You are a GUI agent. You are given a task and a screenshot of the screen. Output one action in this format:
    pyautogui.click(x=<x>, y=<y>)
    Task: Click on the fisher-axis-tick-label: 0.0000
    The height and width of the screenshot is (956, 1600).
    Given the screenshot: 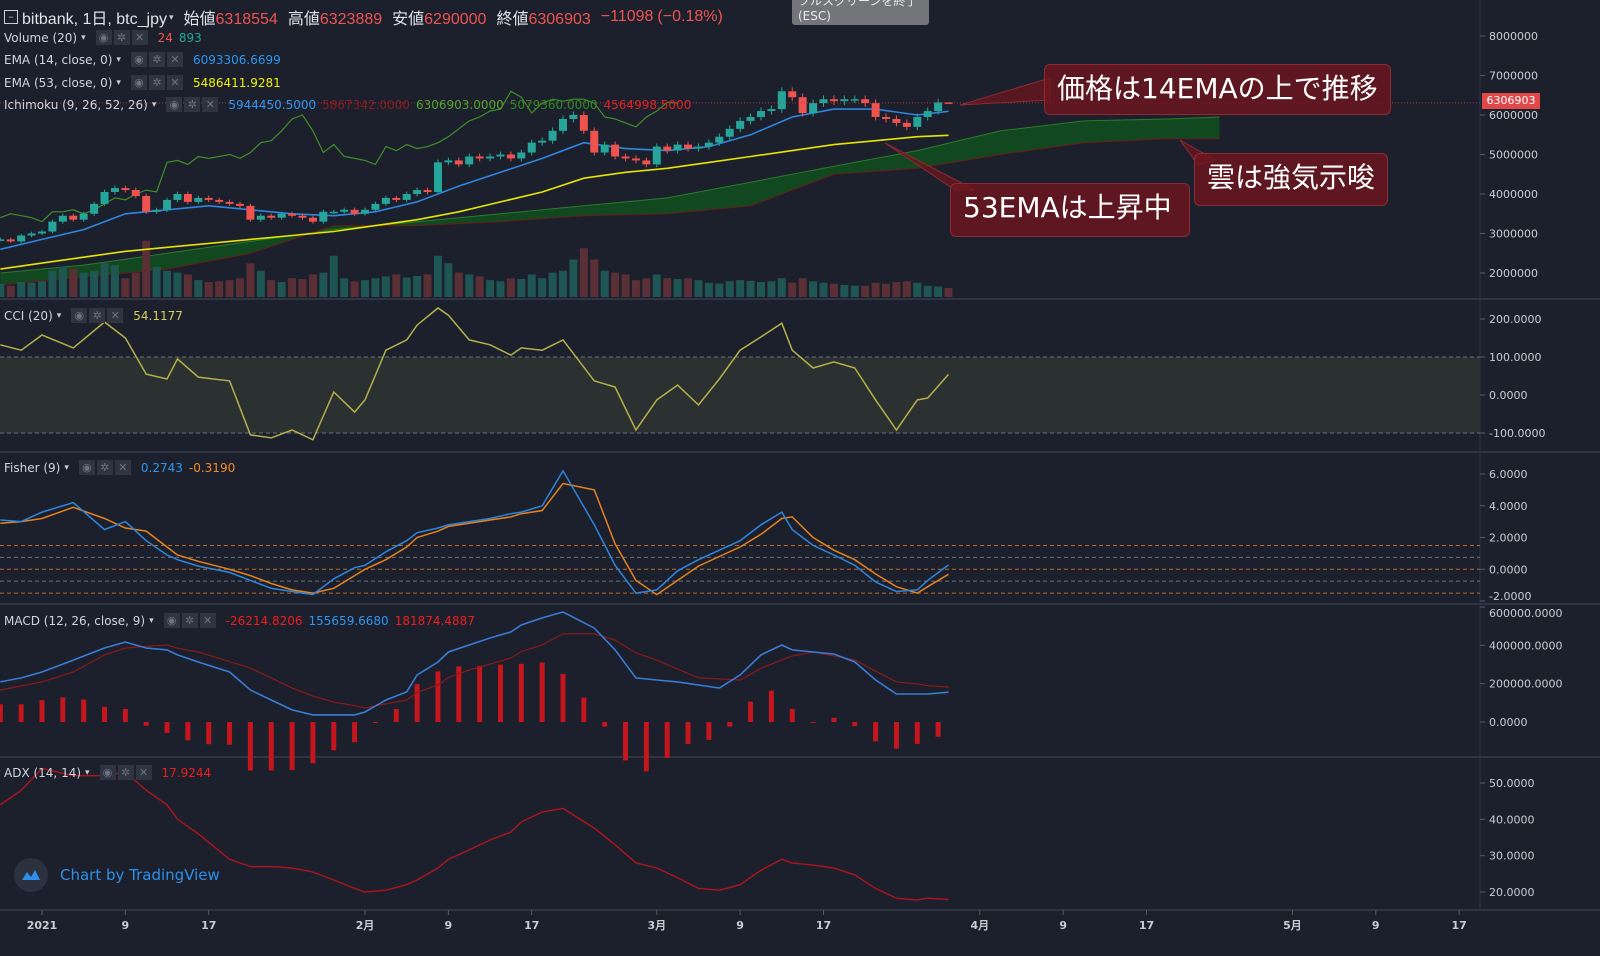 What is the action you would take?
    pyautogui.click(x=1508, y=569)
    